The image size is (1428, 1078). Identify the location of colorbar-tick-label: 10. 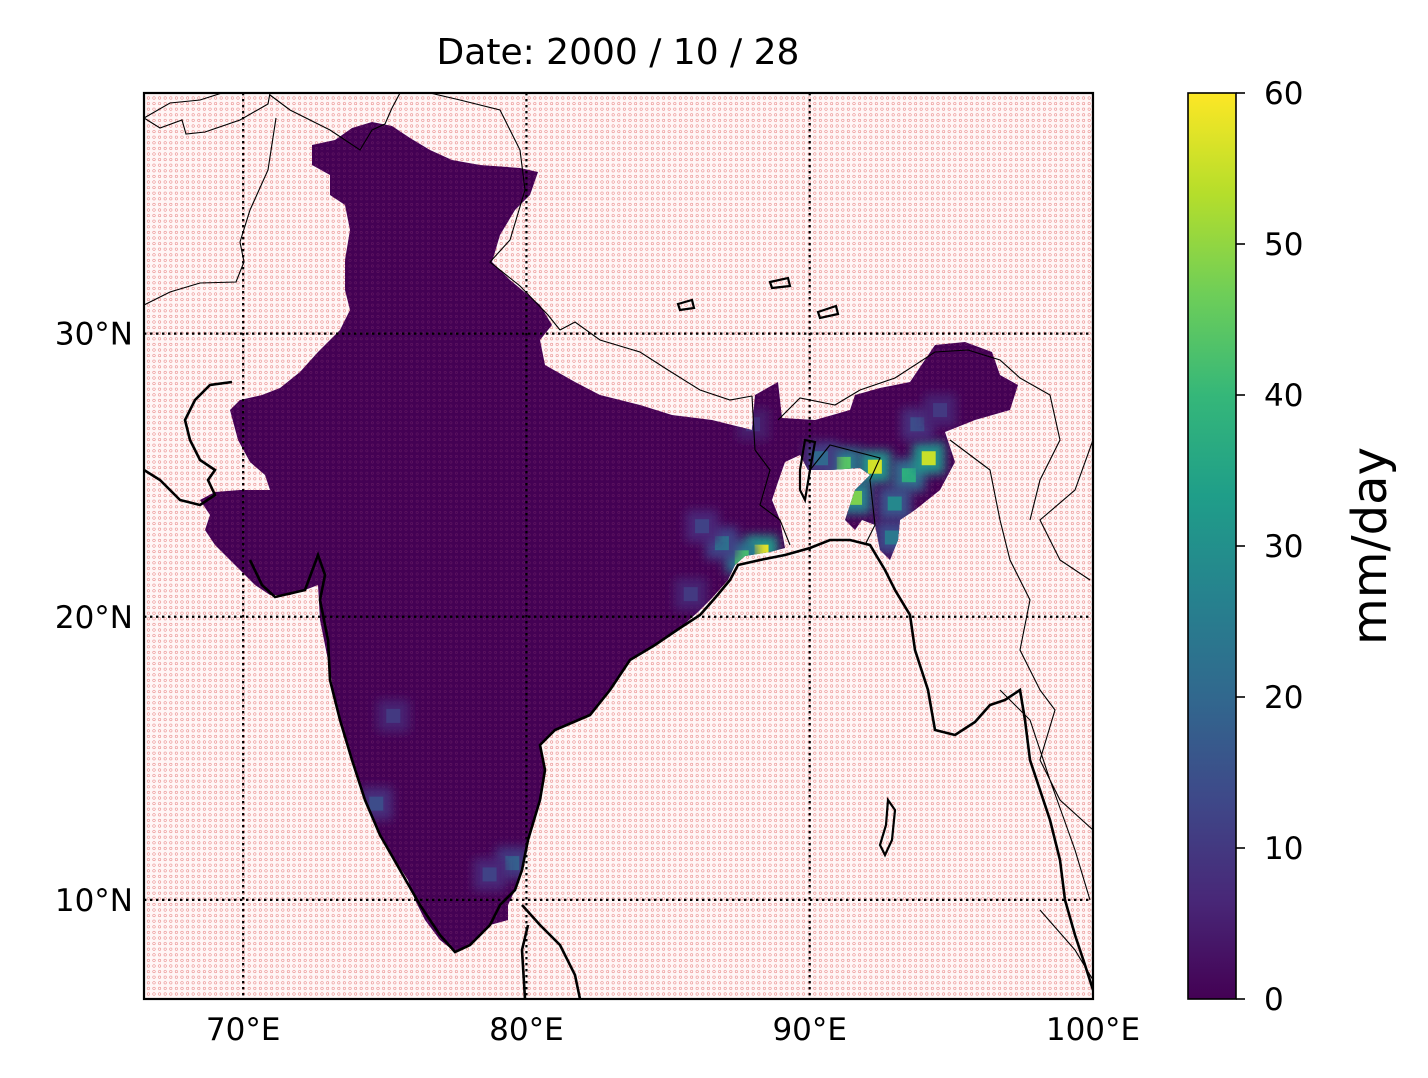
(1283, 849).